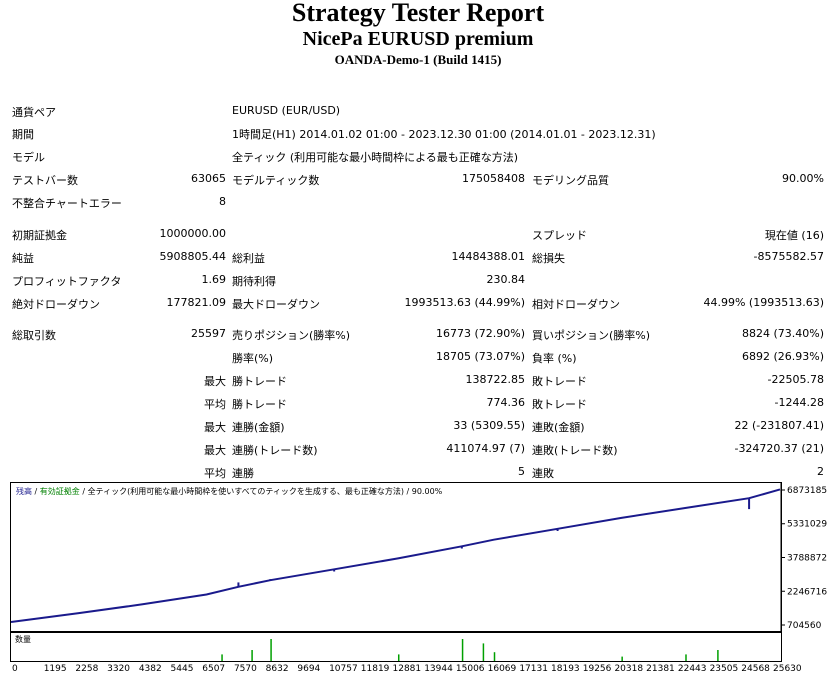 This screenshot has height=683, width=836. Describe the element at coordinates (807, 525) in the screenshot. I see `y-tick-label: 5331029` at that location.